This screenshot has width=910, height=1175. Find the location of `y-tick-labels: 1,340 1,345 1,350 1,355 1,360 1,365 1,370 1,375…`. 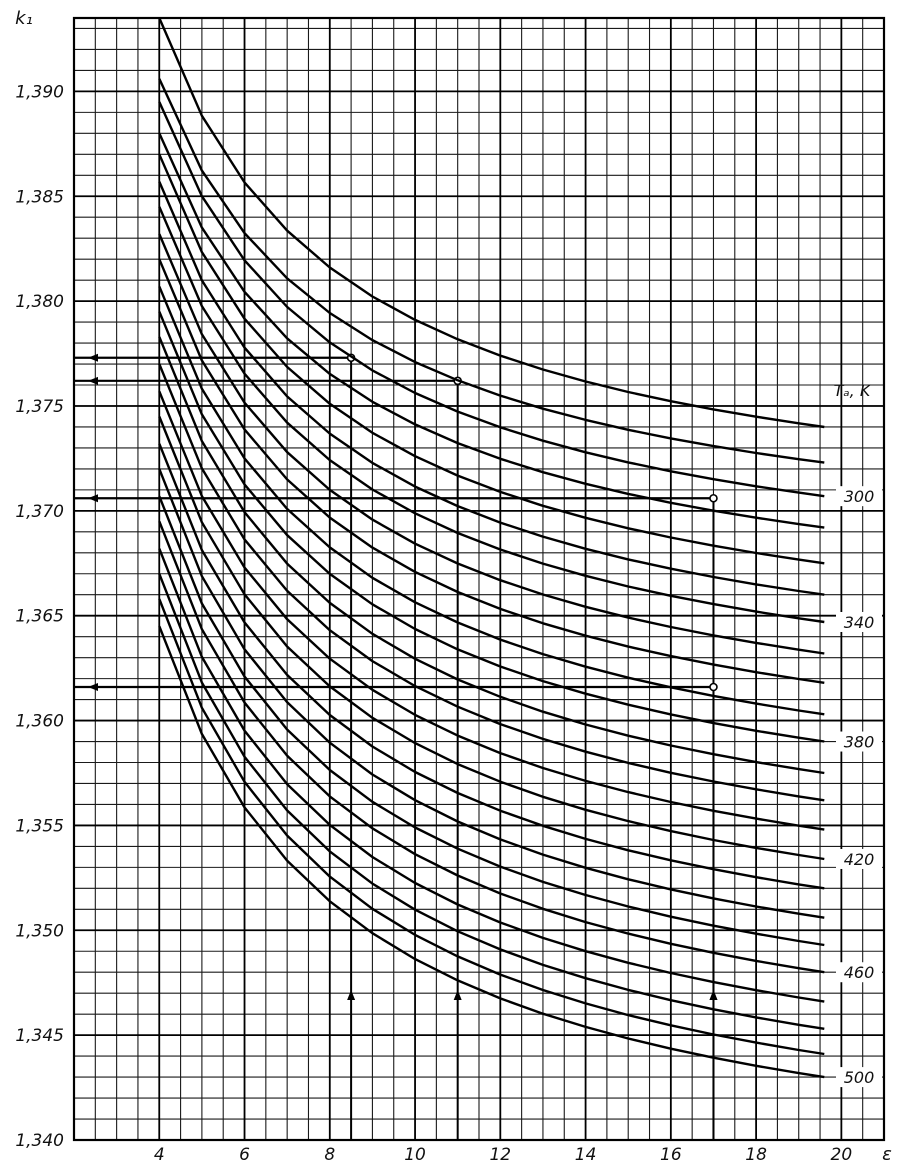

y-tick-labels: 1,340 1,345 1,350 1,355 1,360 1,365 1,370 1,375… is located at coordinates (39, 616).